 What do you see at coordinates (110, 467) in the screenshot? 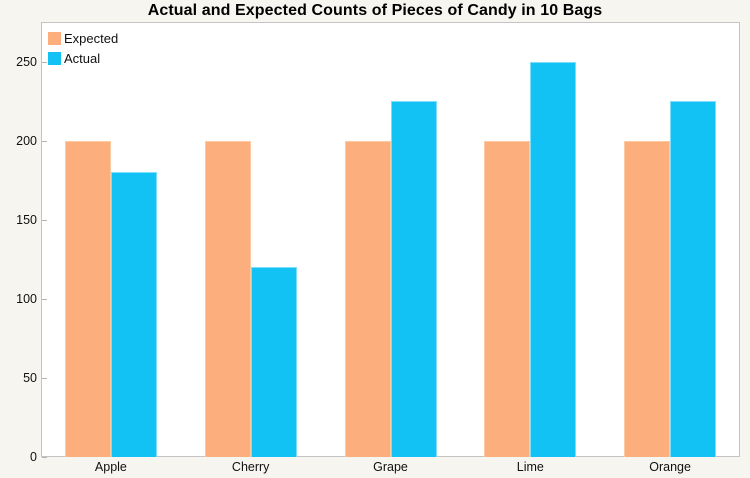
I see `x-tick-label-apple: Apple` at bounding box center [110, 467].